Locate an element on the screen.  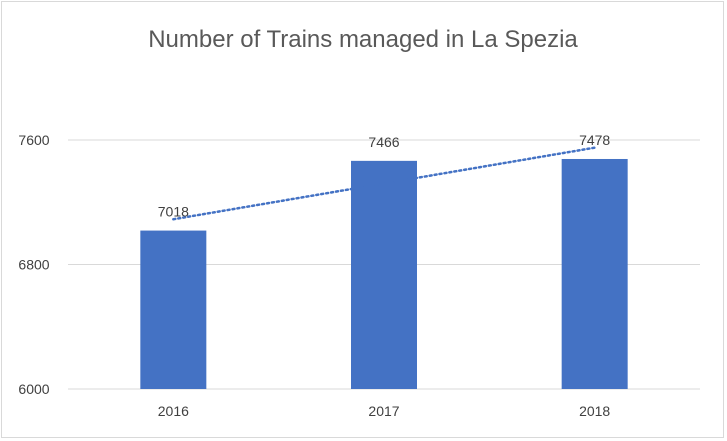
bar-2017 is located at coordinates (384, 274).